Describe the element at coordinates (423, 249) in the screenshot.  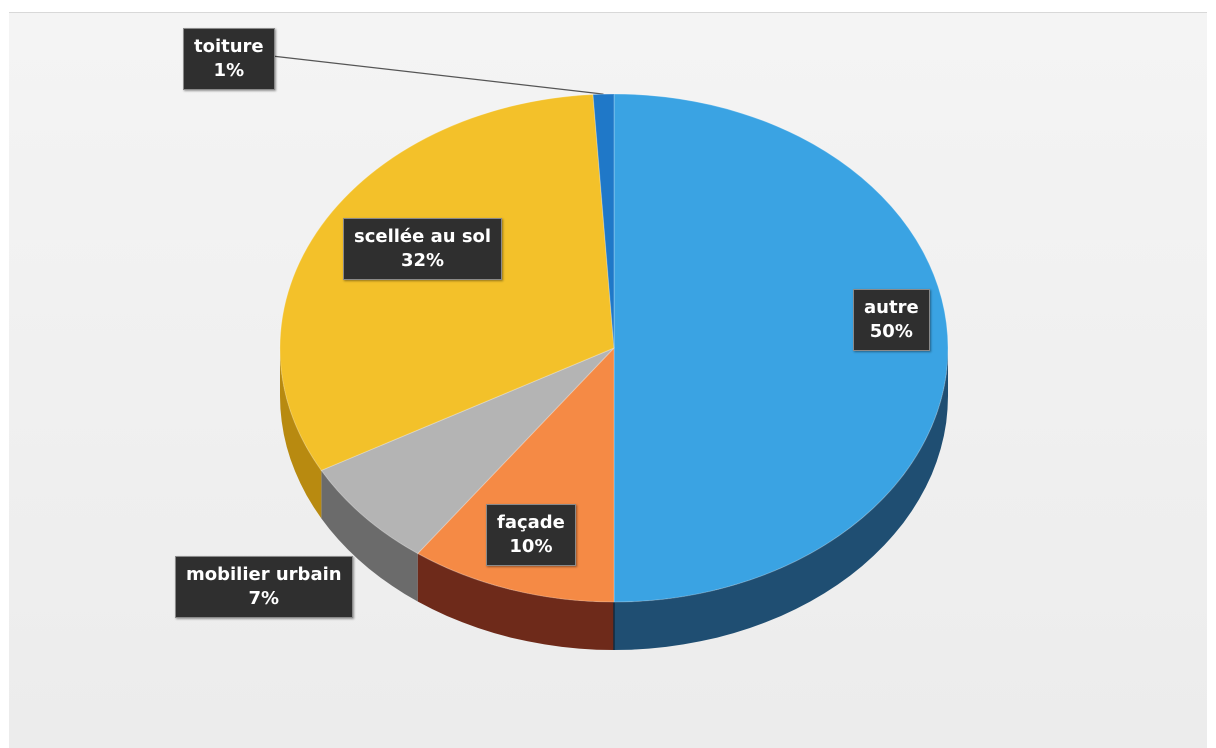
I see `data-label-scellée-au-sol: scellée au sol 32%` at that location.